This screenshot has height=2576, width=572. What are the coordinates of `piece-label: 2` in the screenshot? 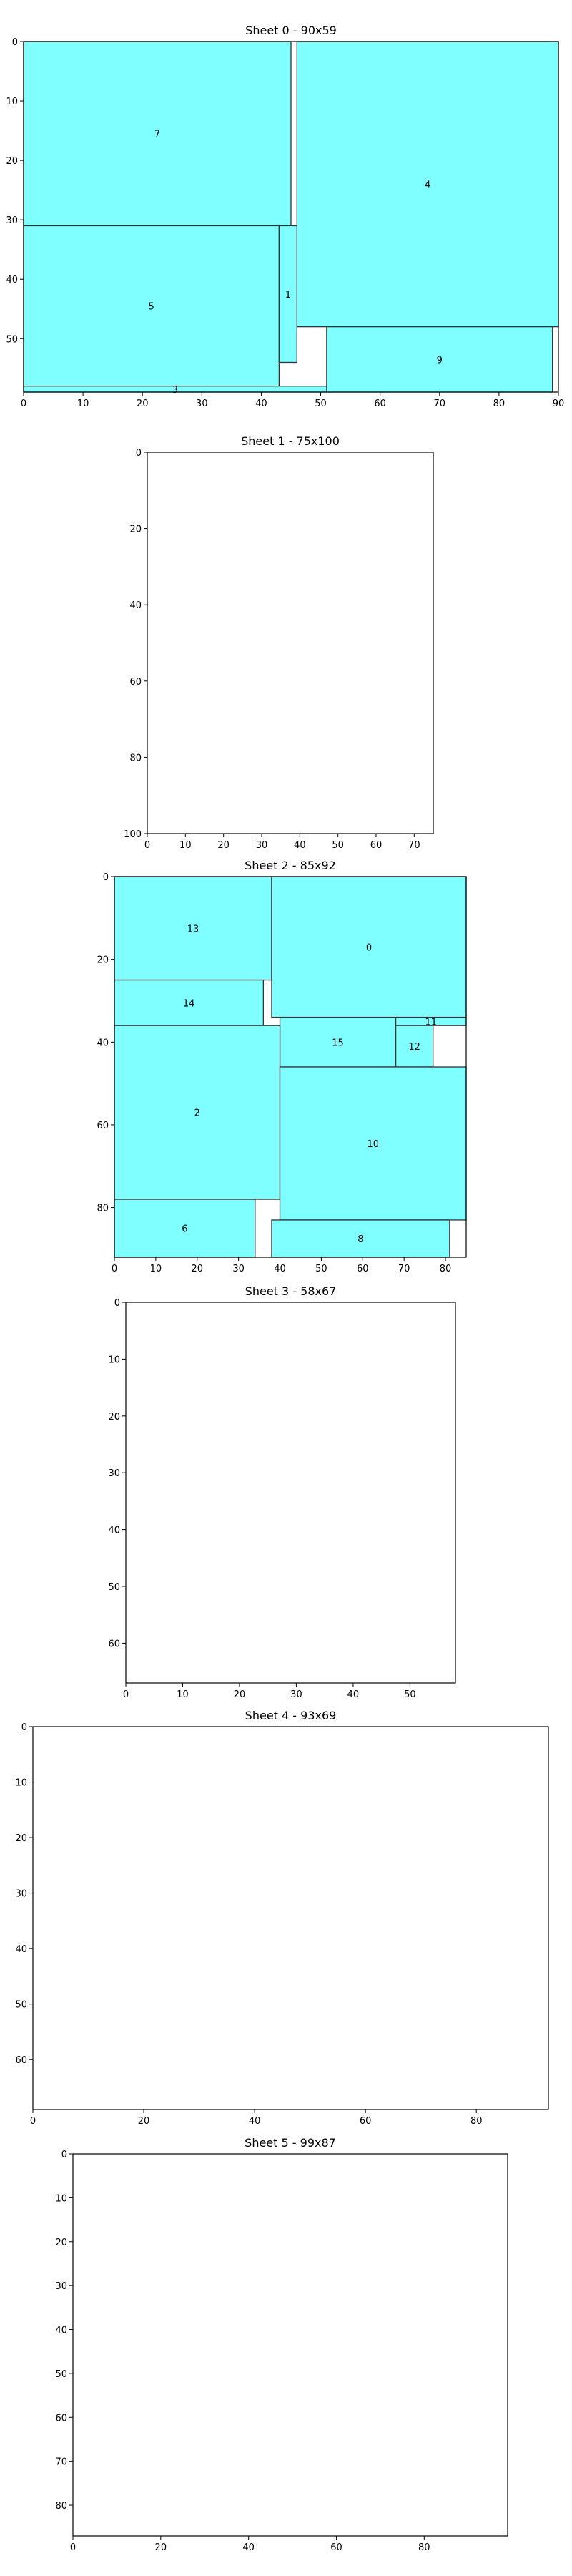 It's located at (197, 1113).